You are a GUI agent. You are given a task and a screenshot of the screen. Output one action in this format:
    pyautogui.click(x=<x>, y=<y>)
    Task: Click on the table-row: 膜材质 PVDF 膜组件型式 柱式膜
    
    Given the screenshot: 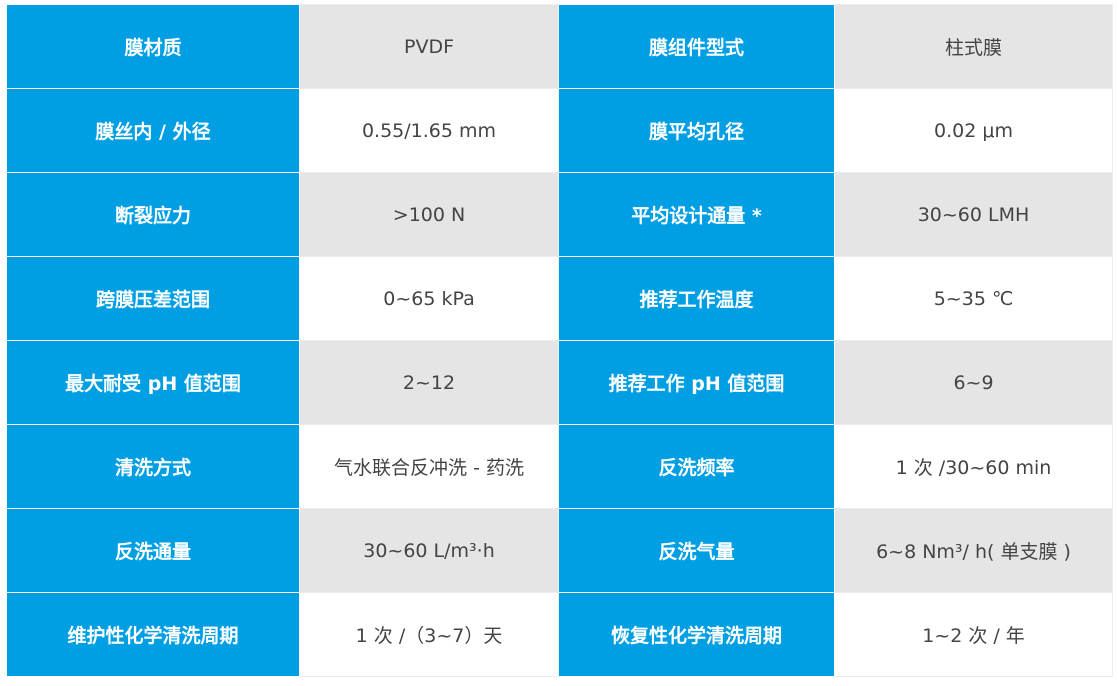 What is the action you would take?
    pyautogui.click(x=559, y=46)
    